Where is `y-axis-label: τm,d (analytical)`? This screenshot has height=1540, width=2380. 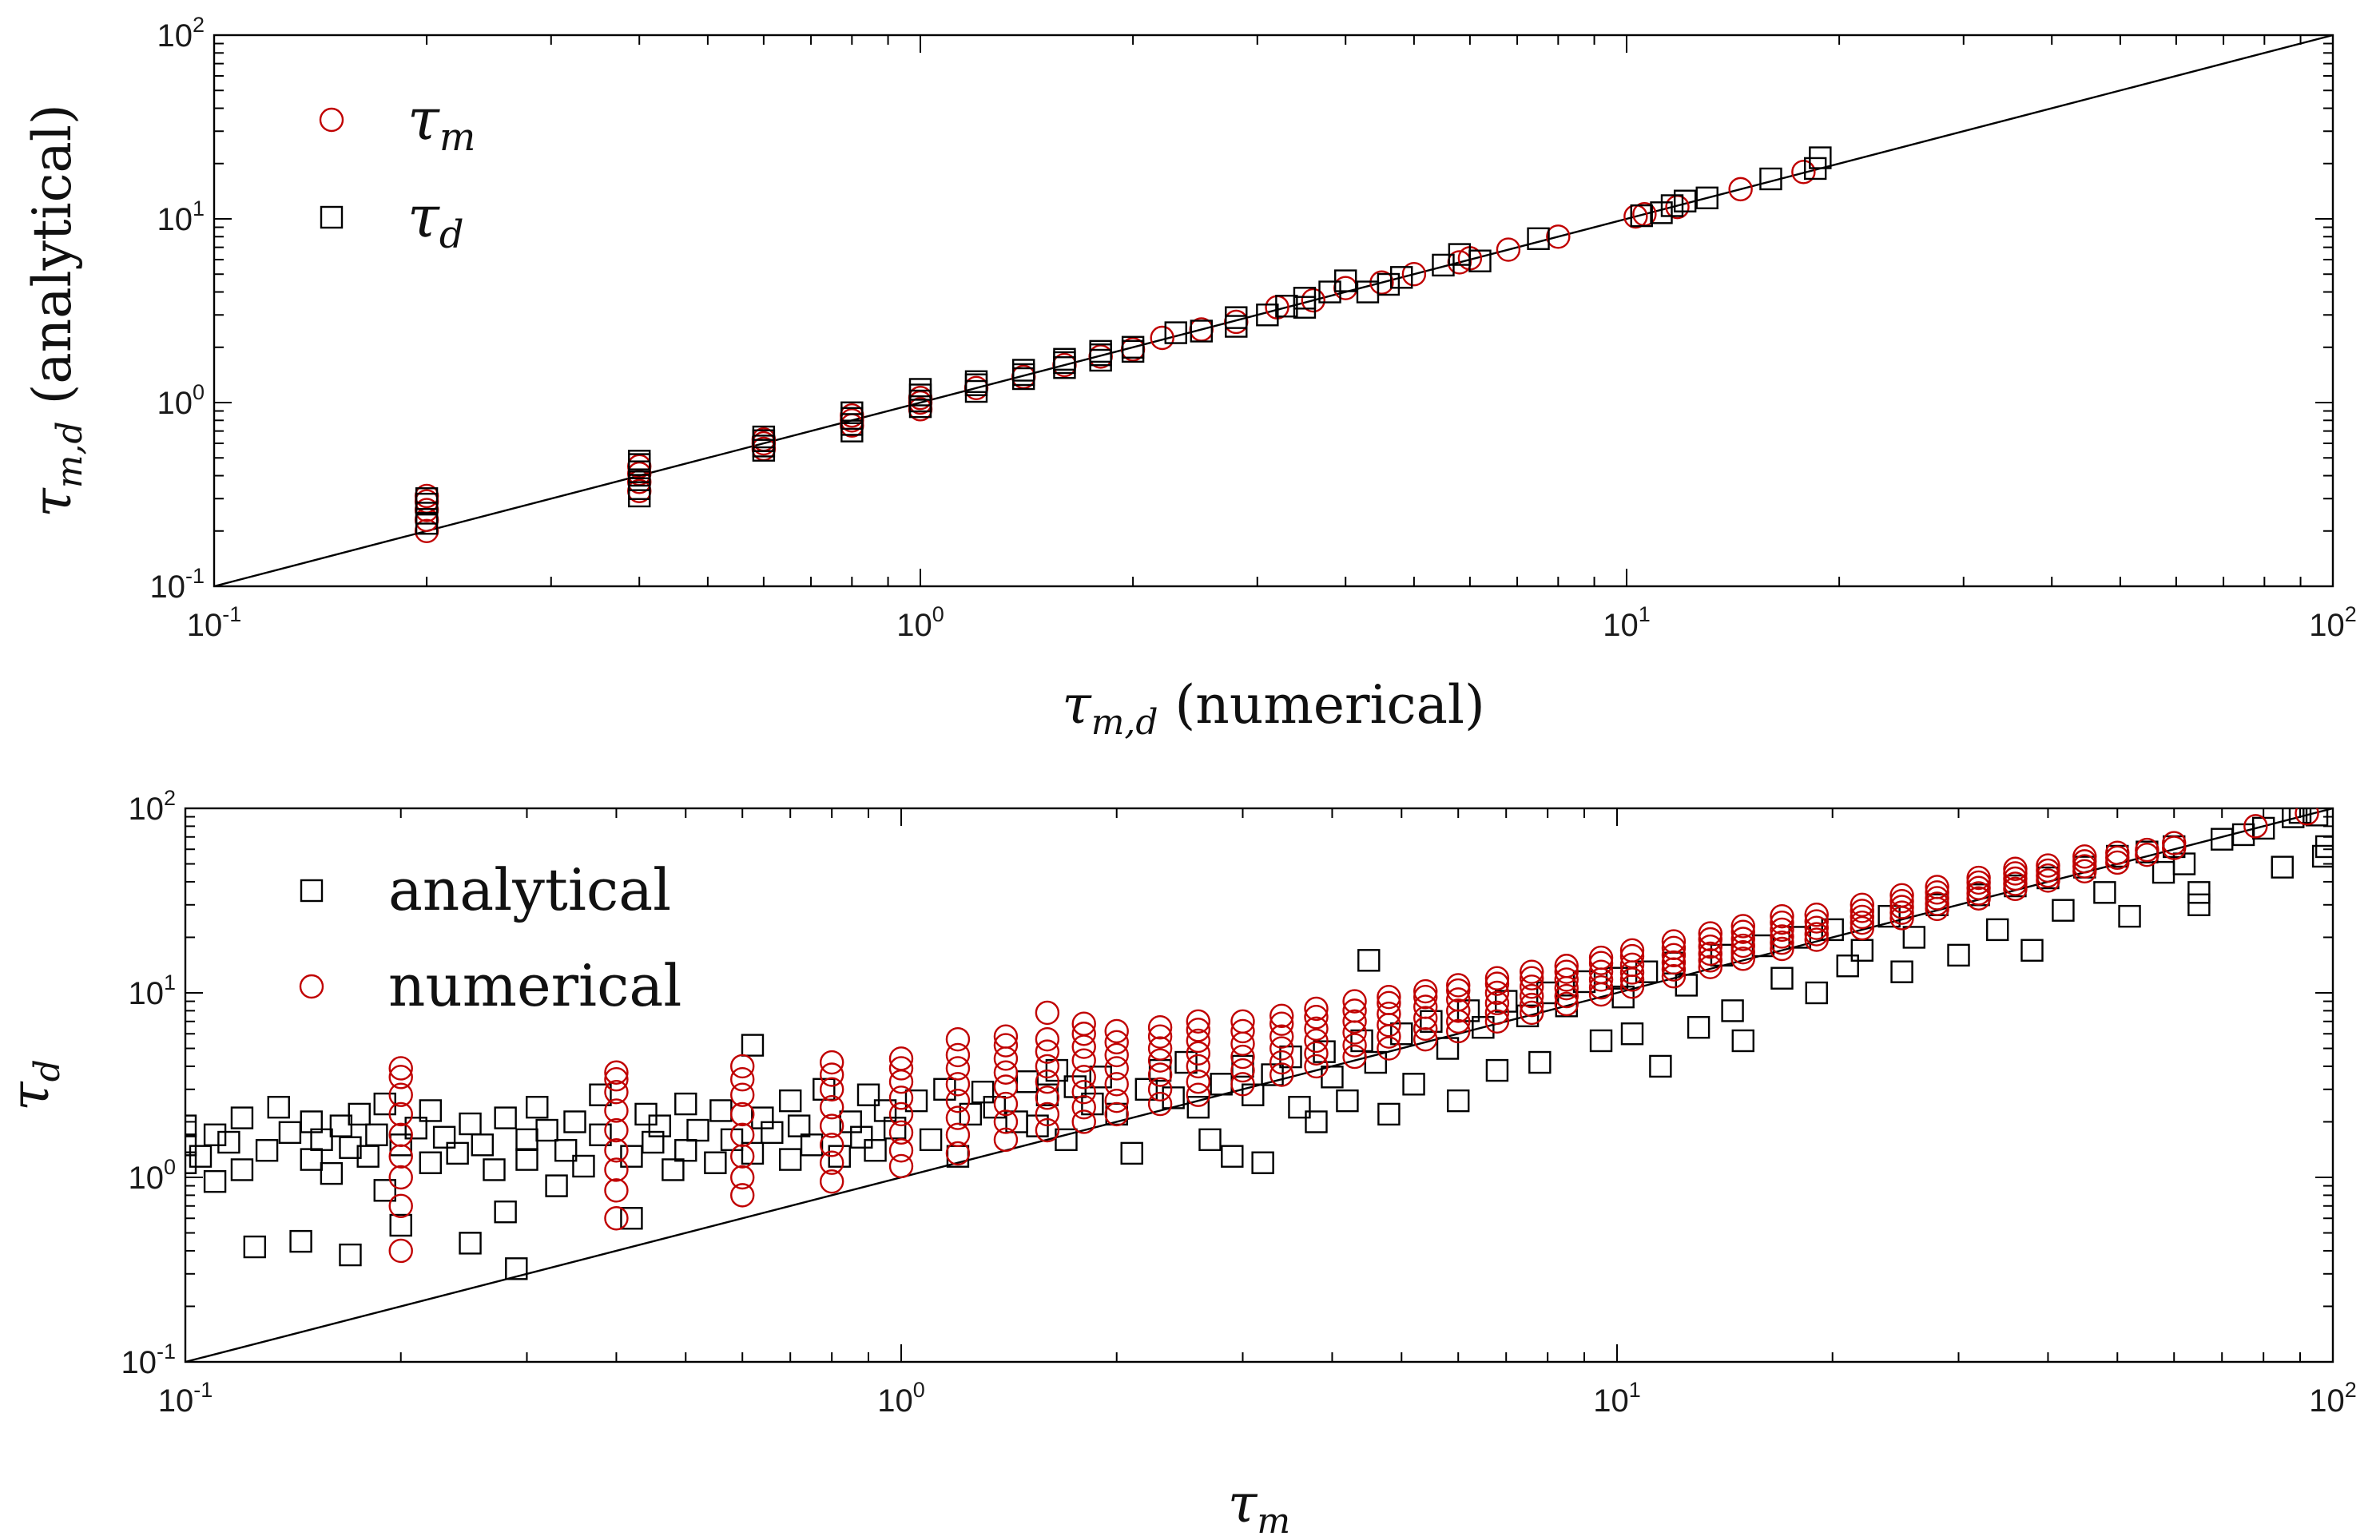 y-axis-label: τm,d (analytical) is located at coordinates (56, 311).